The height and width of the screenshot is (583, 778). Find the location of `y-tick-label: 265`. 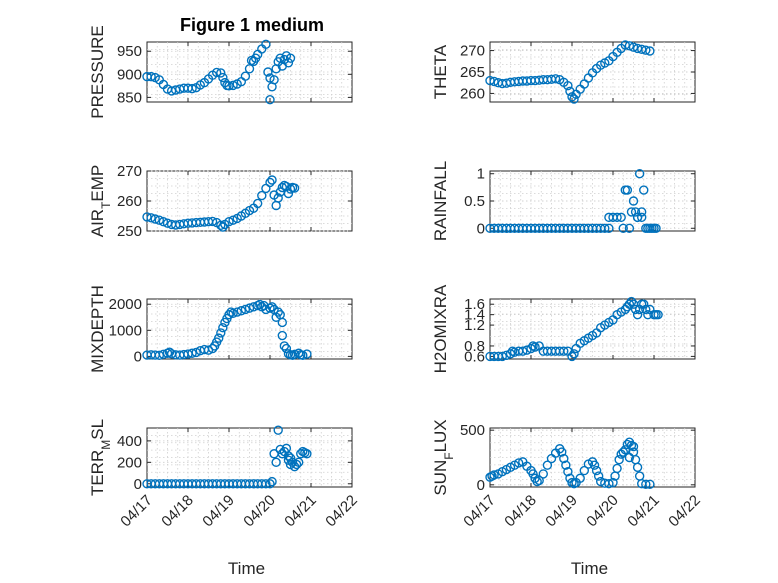

y-tick-label: 265 is located at coordinates (472, 72).